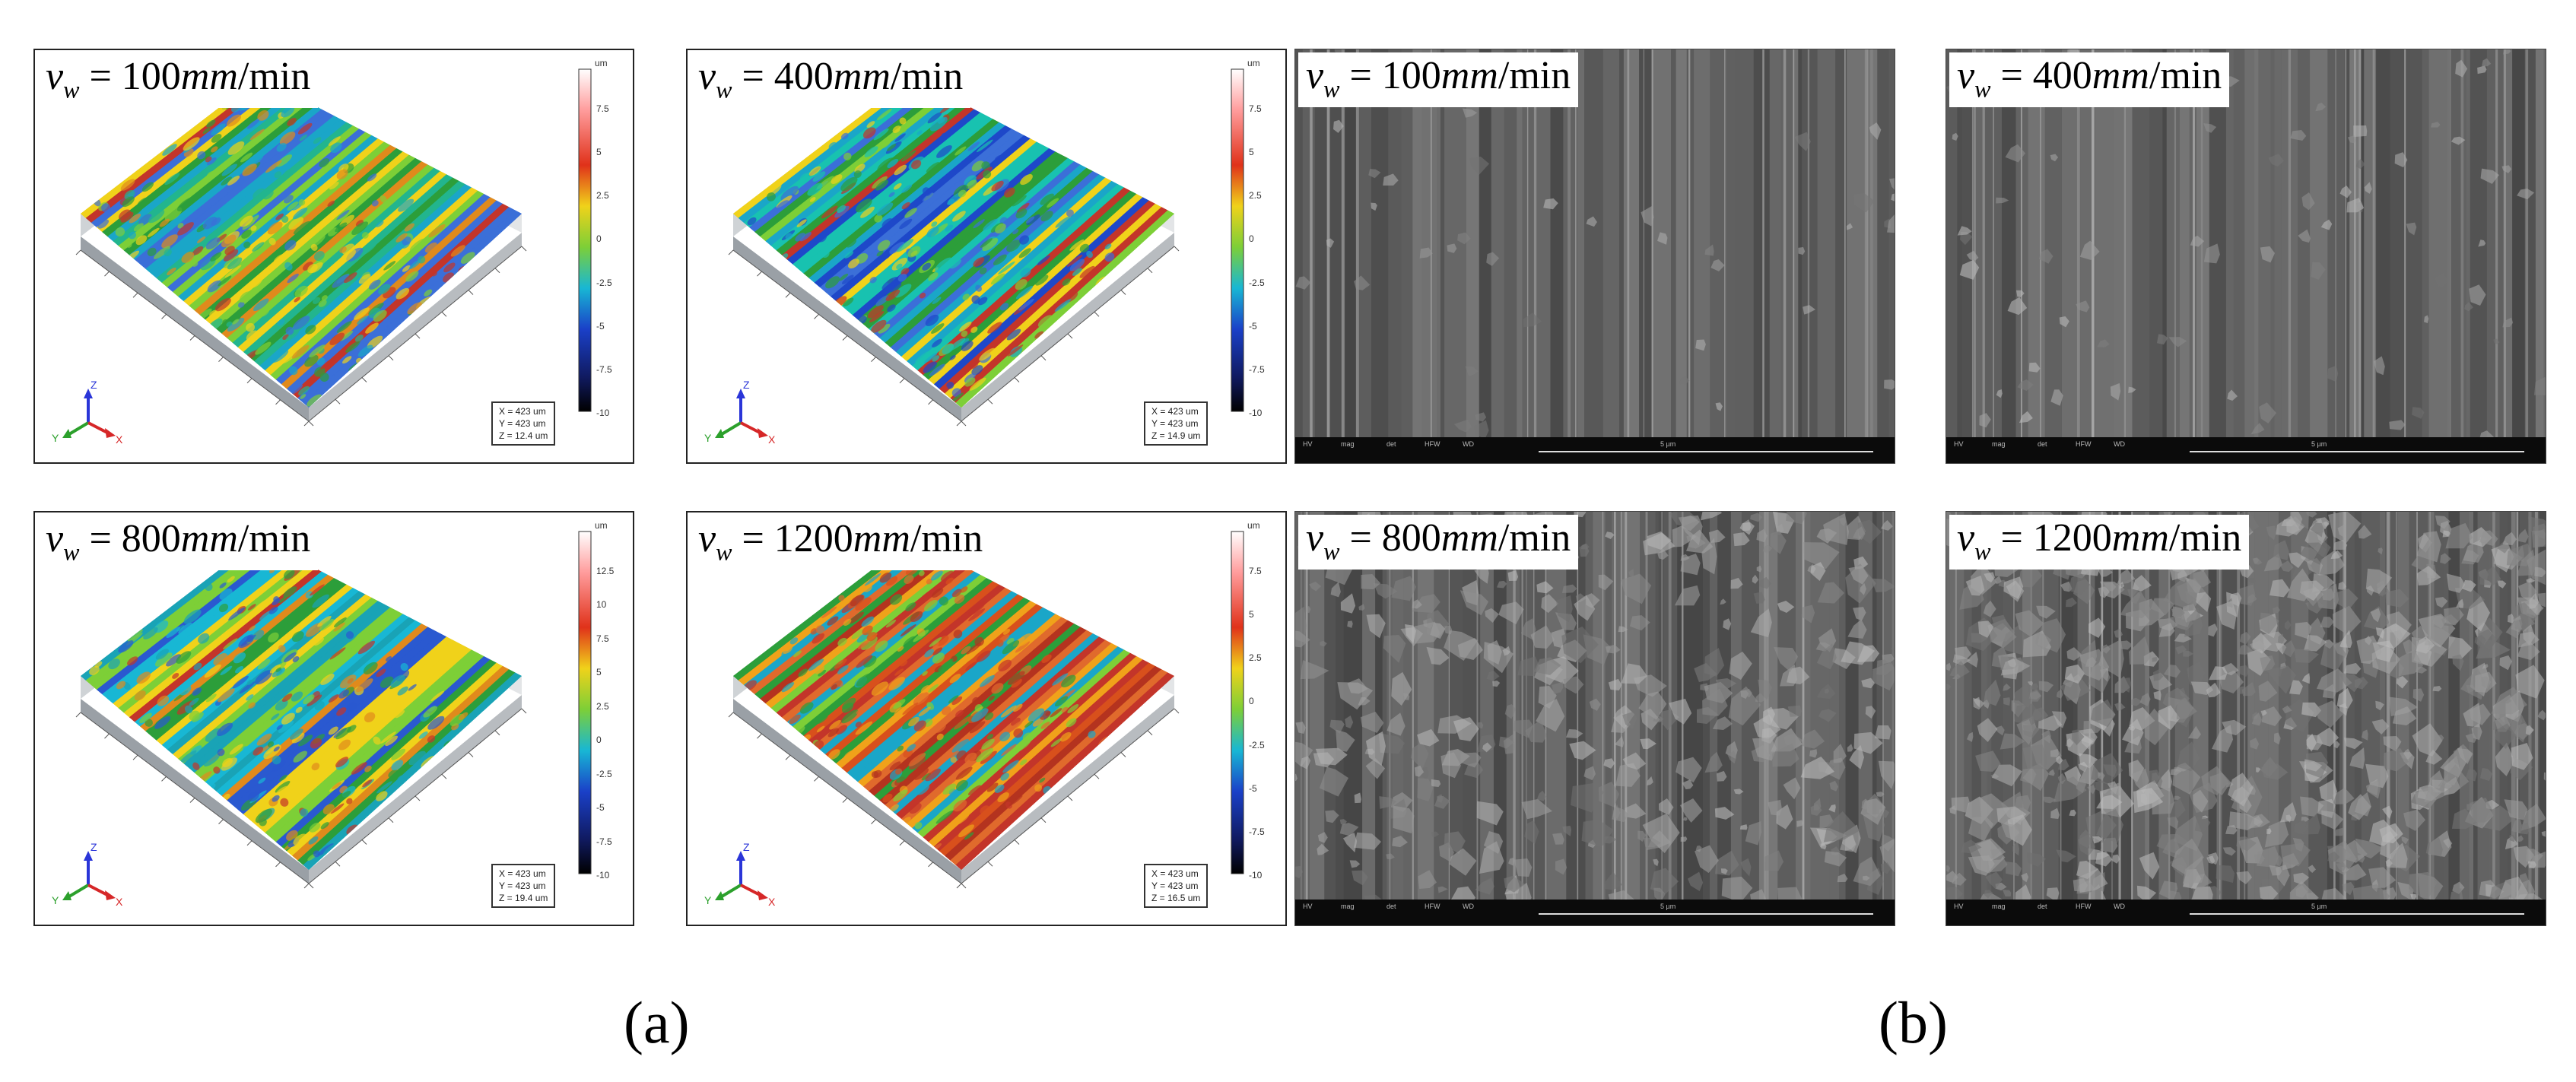 This screenshot has height=1082, width=2576. Describe the element at coordinates (708, 900) in the screenshot. I see `axis-y-label: Y` at that location.